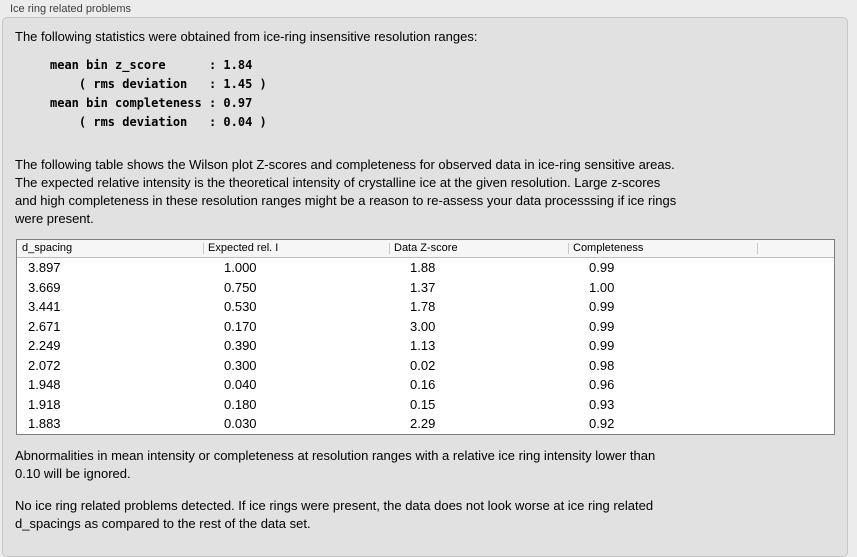 This screenshot has width=857, height=557. Describe the element at coordinates (240, 365) in the screenshot. I see `table-cell: 0.300` at that location.